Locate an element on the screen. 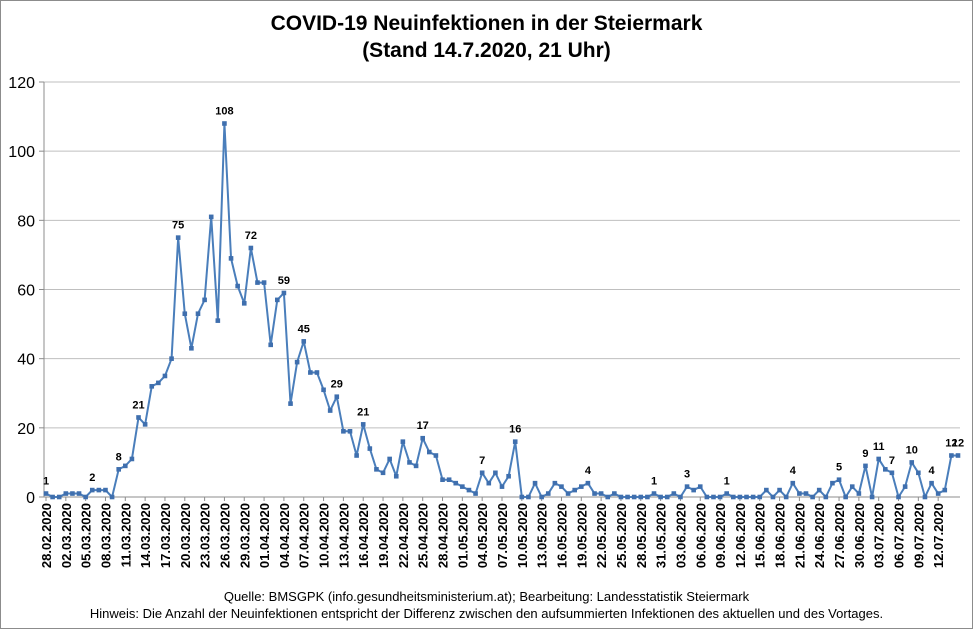  x-tick-label: 11.03.2020 is located at coordinates (125, 535).